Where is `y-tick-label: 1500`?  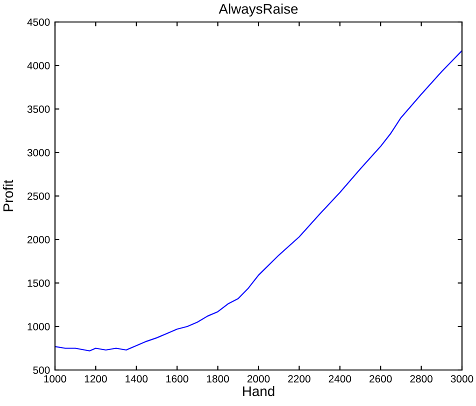
y-tick-label: 1500 is located at coordinates (39, 283).